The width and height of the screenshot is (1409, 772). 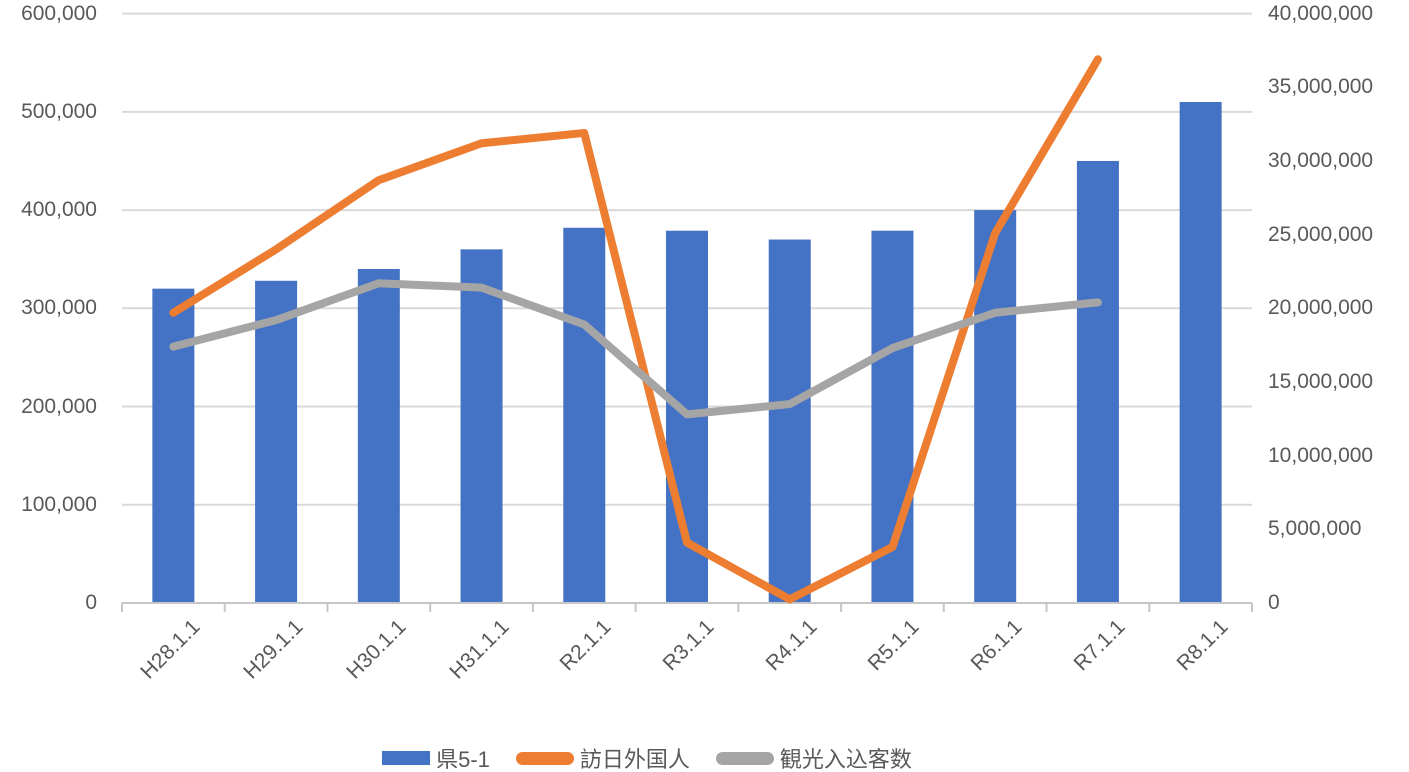 I want to click on legend: 県5-1 訪日外国人 観光入込客数, so click(x=647, y=757).